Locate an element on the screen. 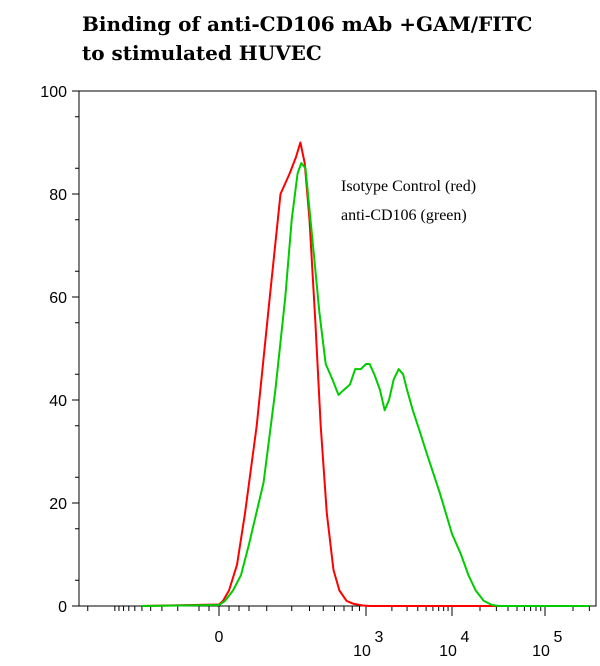 The height and width of the screenshot is (666, 600). svg-text: 4 is located at coordinates (465, 637).